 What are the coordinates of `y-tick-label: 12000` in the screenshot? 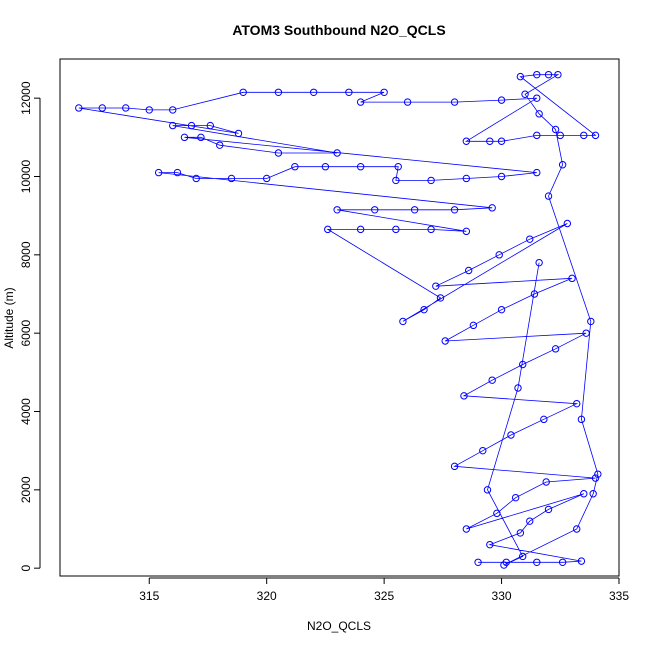 It's located at (26, 98).